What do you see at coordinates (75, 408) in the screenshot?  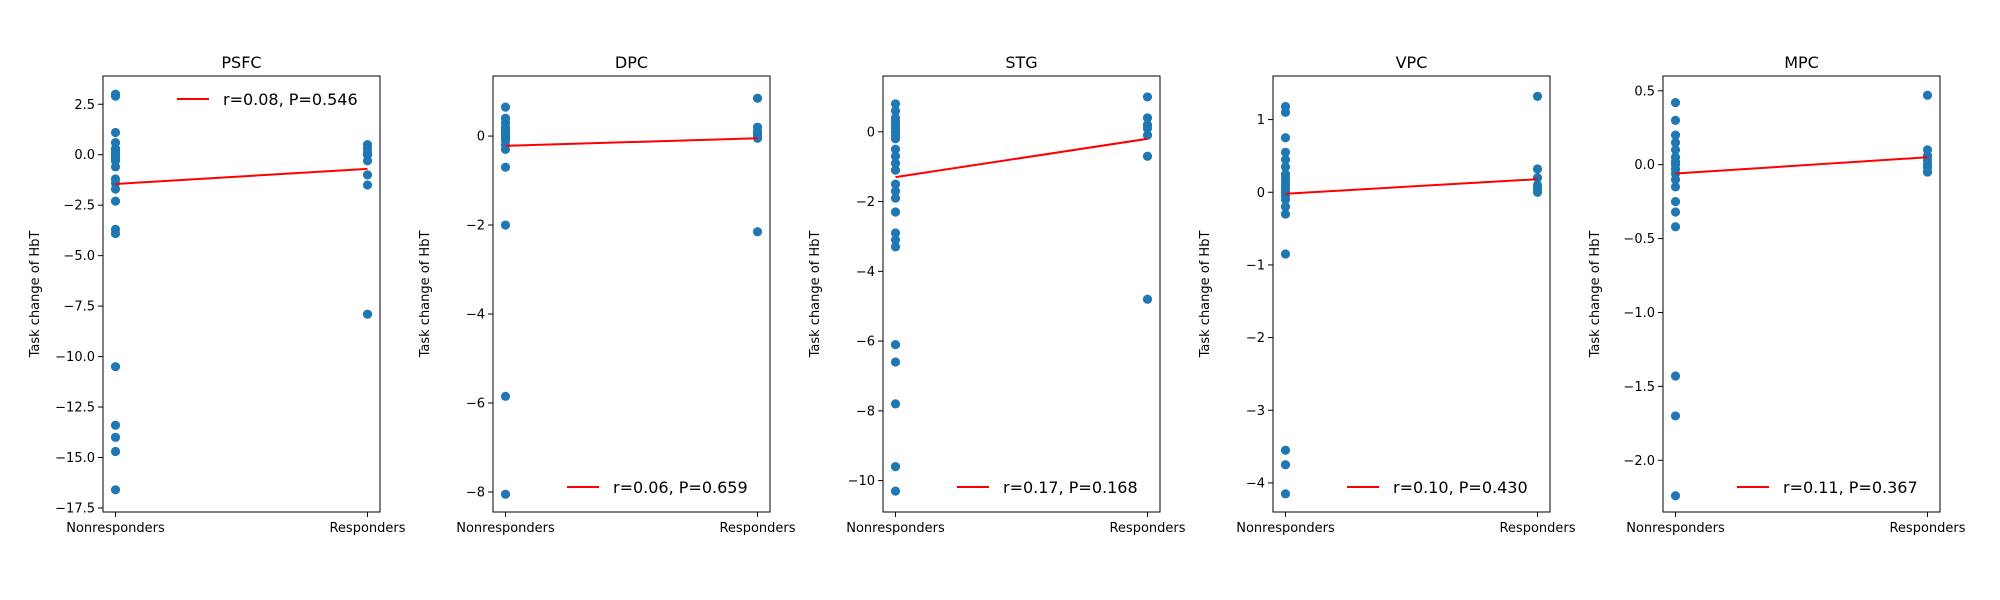 I see `y-tick-label: −12.5` at bounding box center [75, 408].